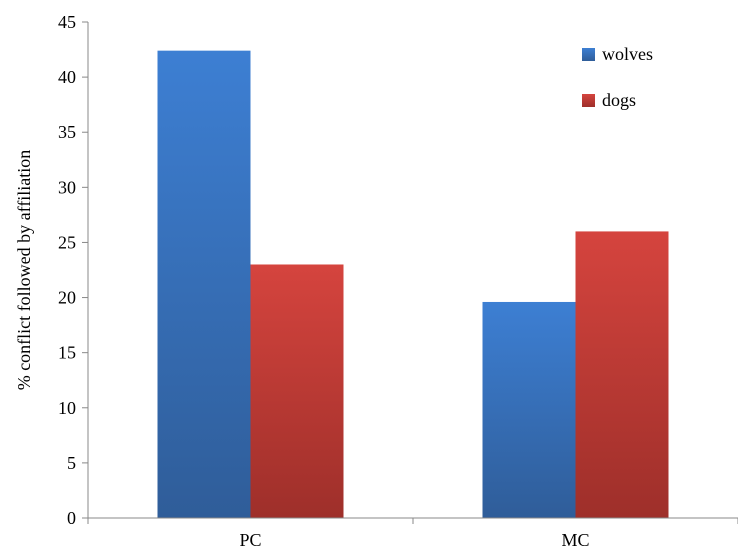 The height and width of the screenshot is (560, 738). I want to click on legend: wolves dogs, so click(617, 77).